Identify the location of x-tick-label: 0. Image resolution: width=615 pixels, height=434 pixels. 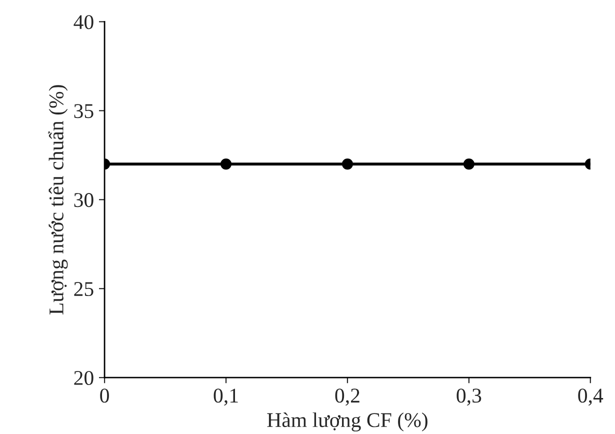
(104, 395).